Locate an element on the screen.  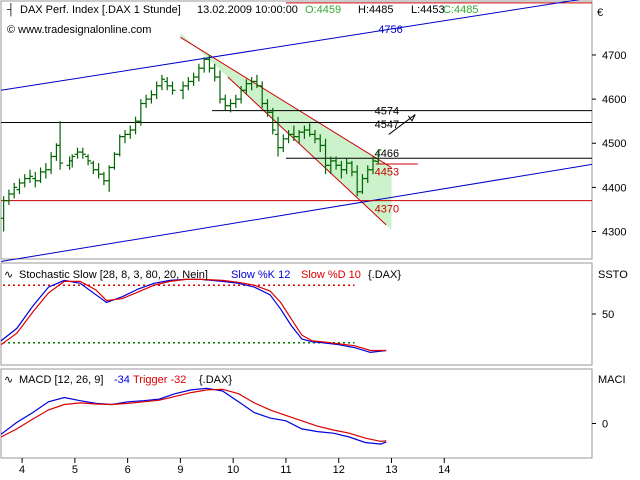
projection-arrow-line is located at coordinates (402, 124).